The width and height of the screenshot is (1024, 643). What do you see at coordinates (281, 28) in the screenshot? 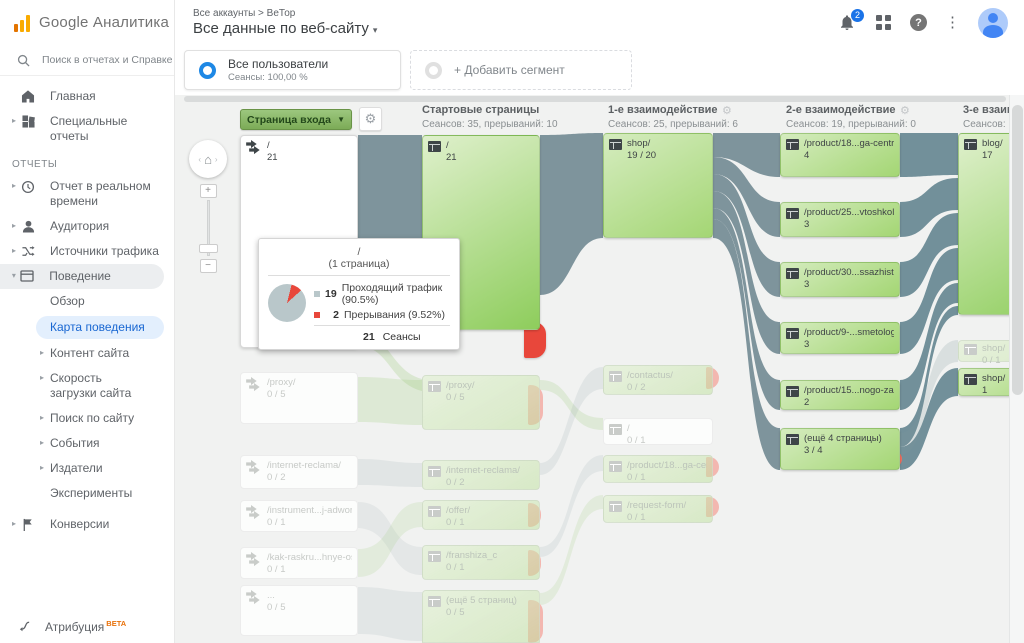
I see `view-title: Все данные по веб-сайту` at bounding box center [281, 28].